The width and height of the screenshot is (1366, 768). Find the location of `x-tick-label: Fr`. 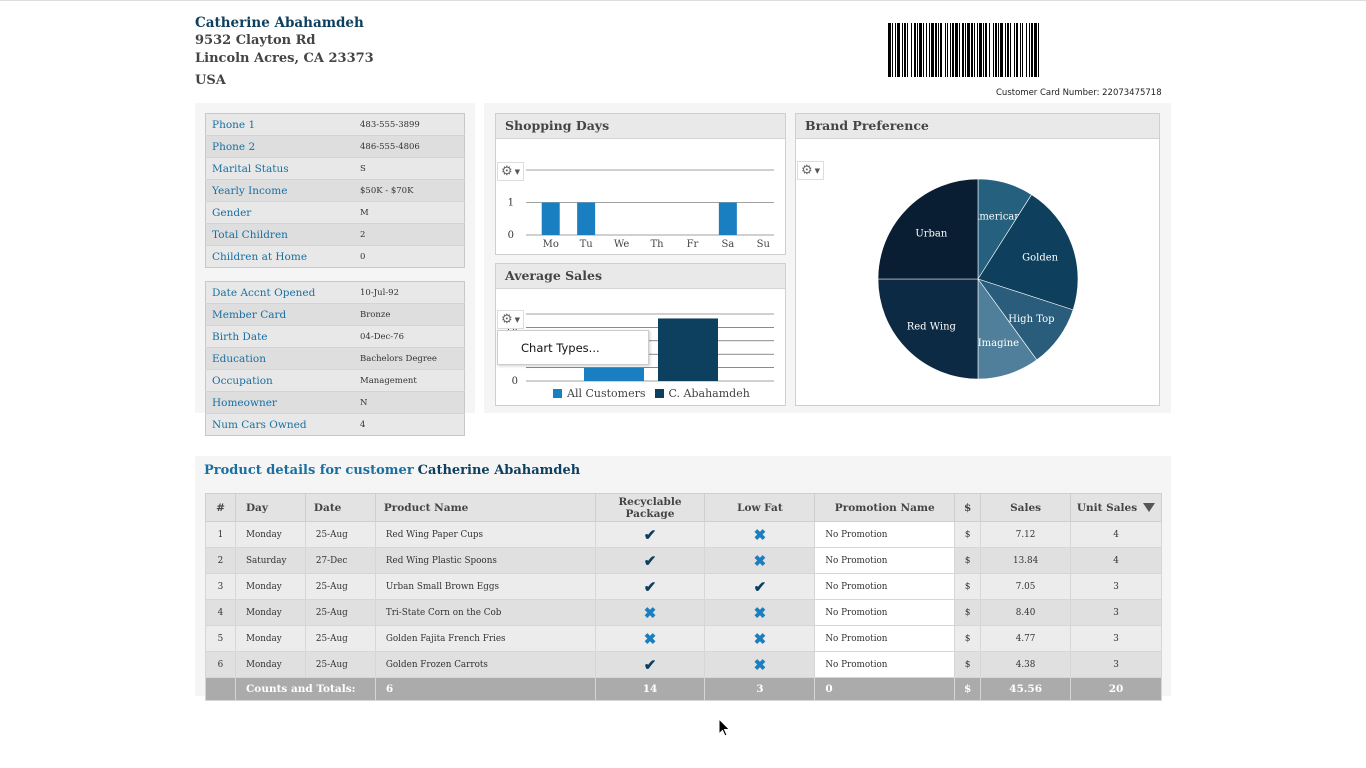

x-tick-label: Fr is located at coordinates (693, 244).